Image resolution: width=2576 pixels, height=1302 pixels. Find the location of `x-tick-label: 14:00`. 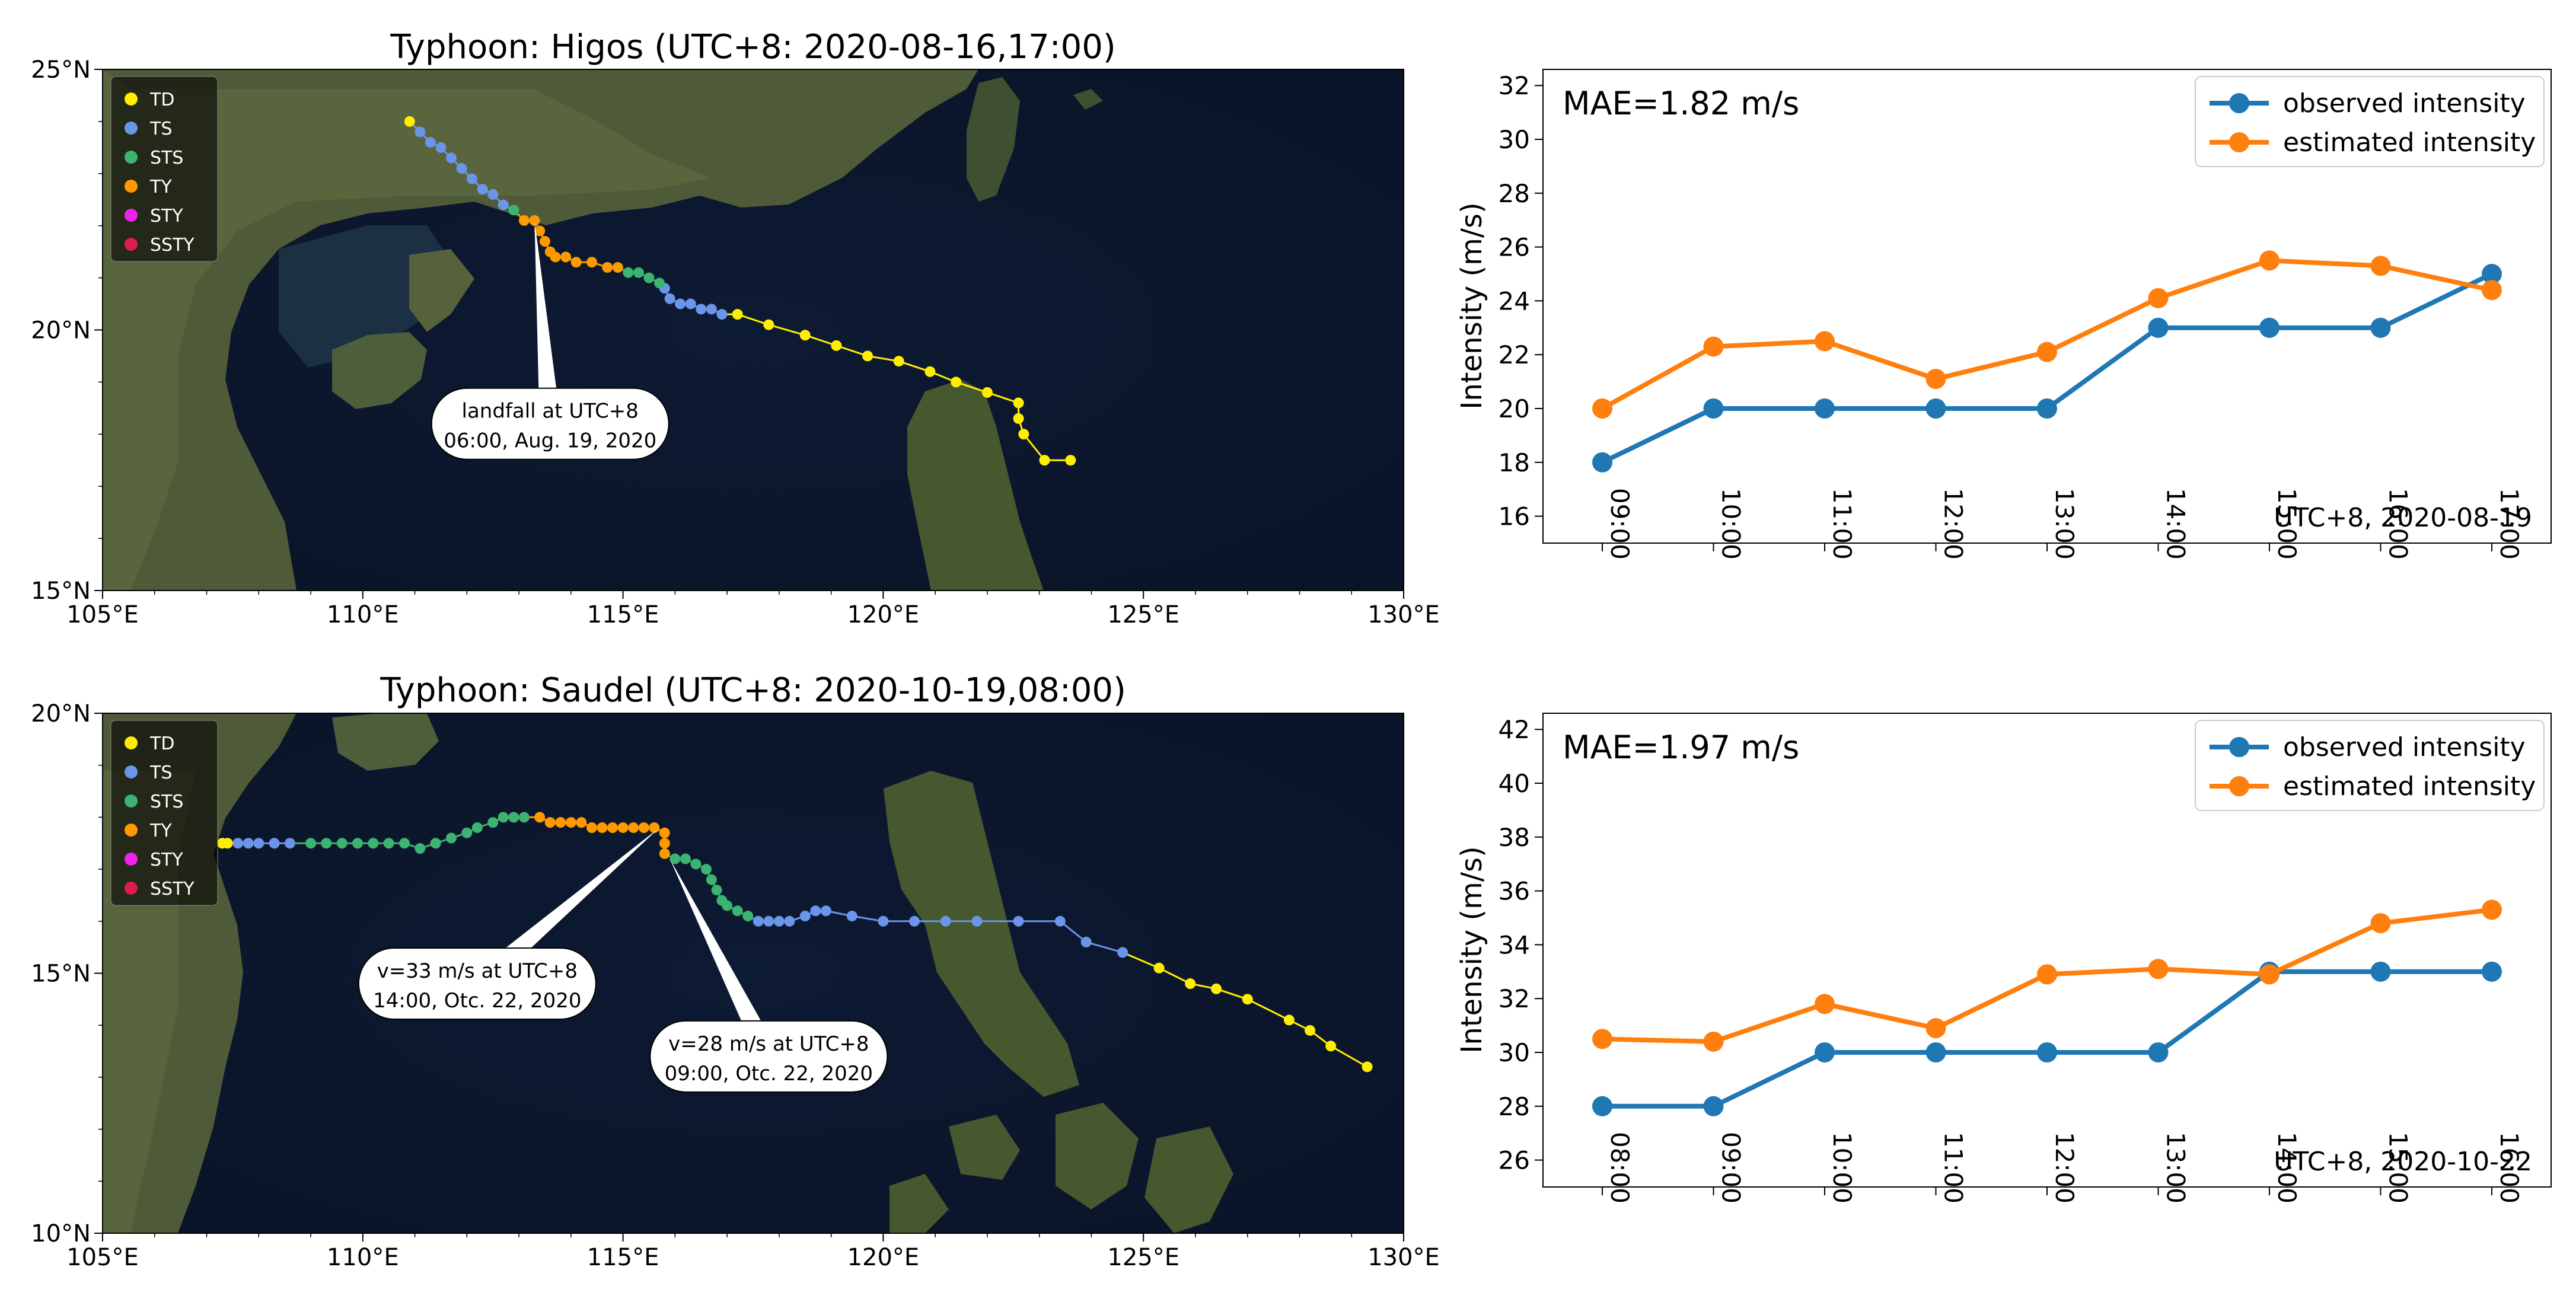

x-tick-label: 14:00 is located at coordinates (2176, 524).